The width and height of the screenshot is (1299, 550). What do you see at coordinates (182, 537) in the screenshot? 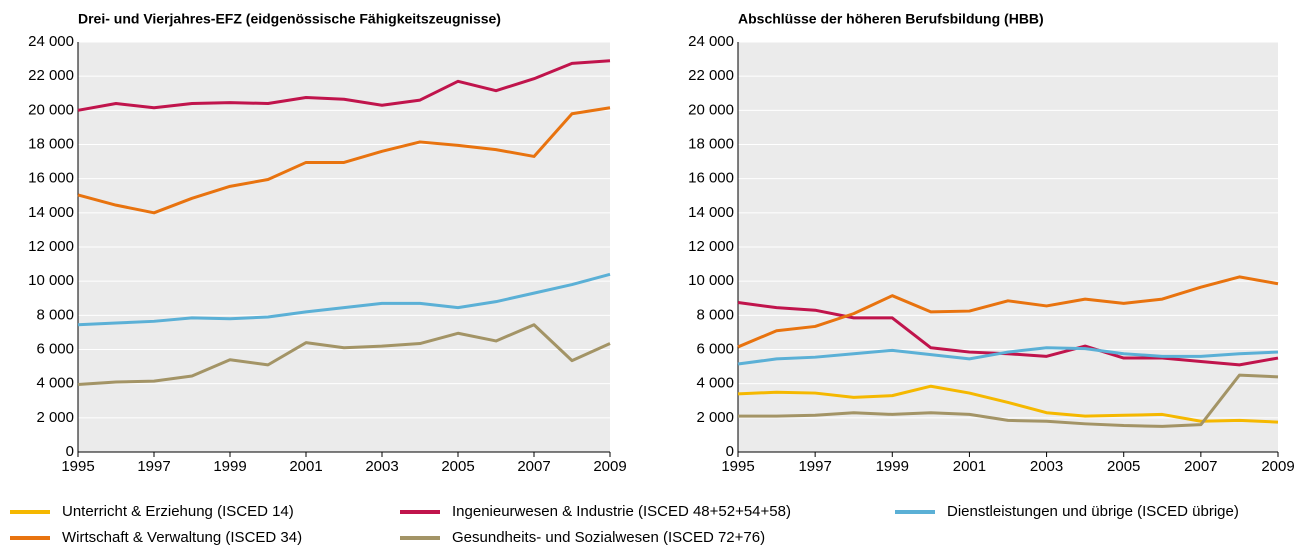
I see `legend-label: Wirtschaft & Verwaltung (ISCED 34)` at bounding box center [182, 537].